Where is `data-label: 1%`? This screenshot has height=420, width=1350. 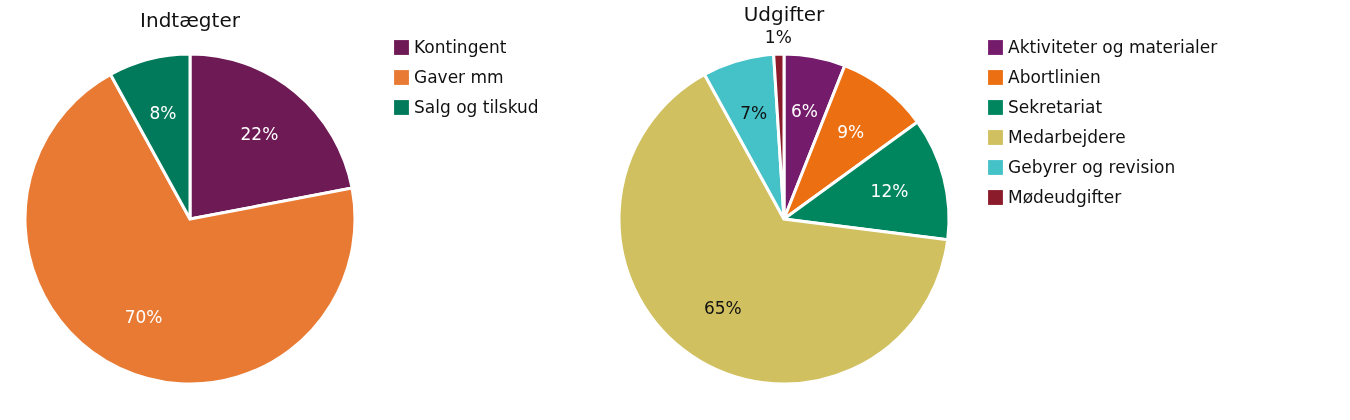
data-label: 1% is located at coordinates (778, 37).